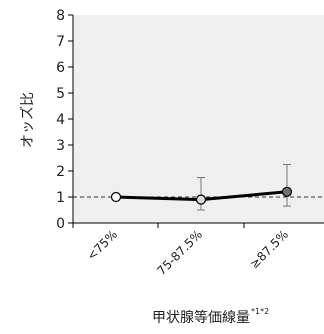  Describe the element at coordinates (269, 249) in the screenshot. I see `x-tick-label: ≥87.5%` at that location.